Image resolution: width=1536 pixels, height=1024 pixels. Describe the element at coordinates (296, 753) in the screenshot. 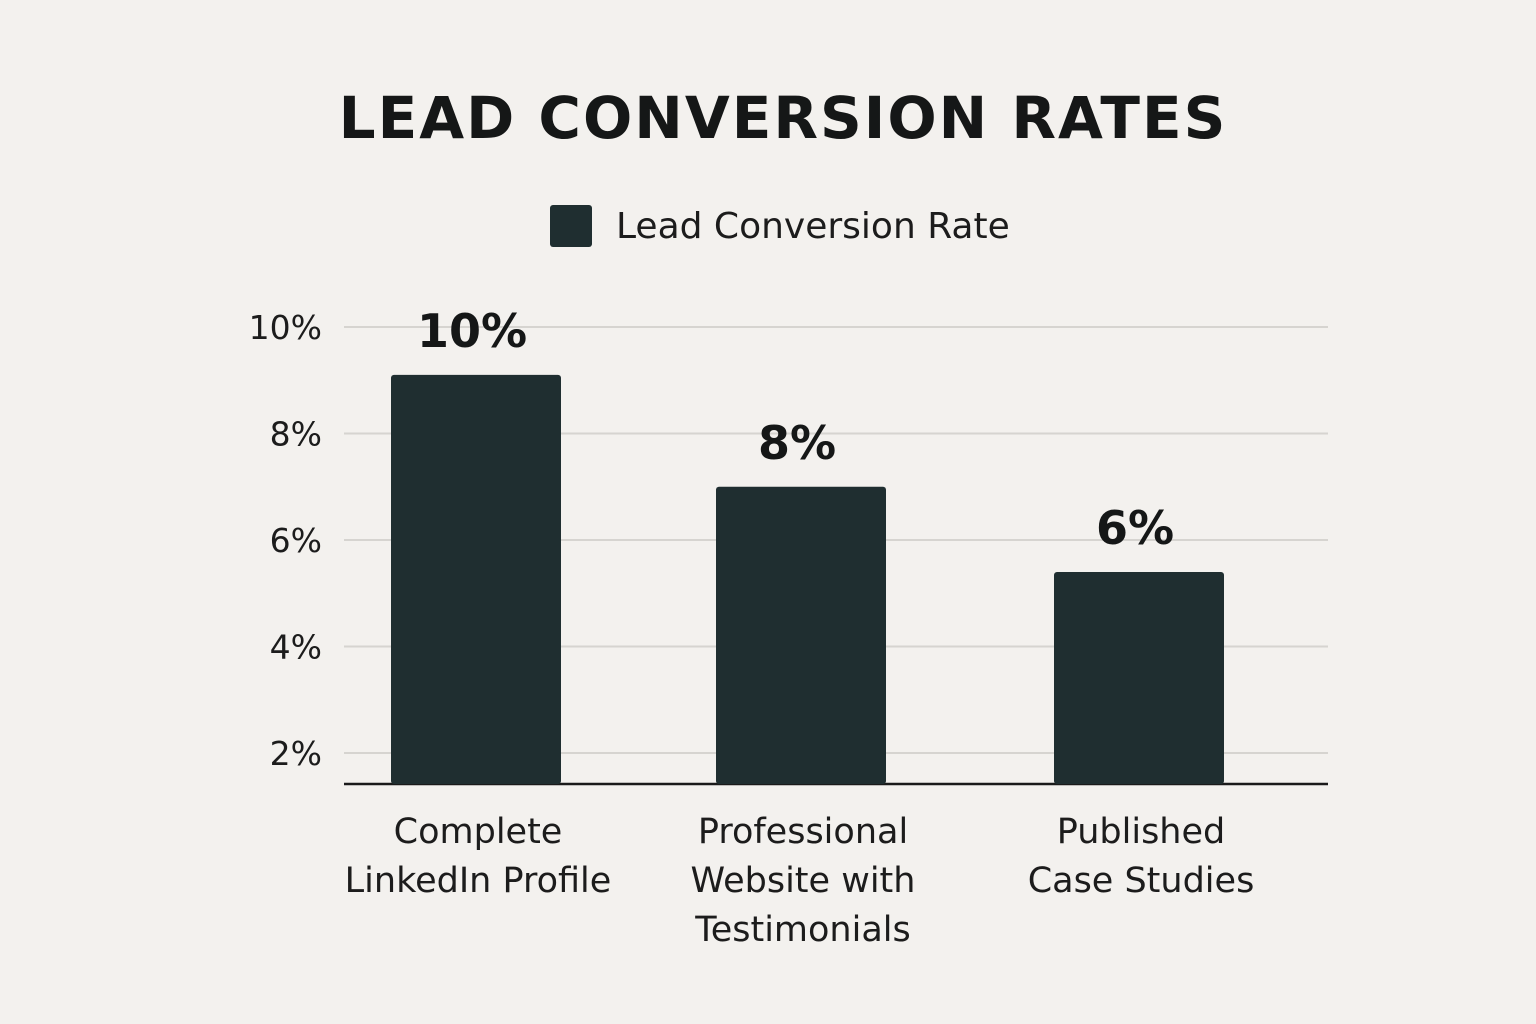

I see `y-tick-label: 2%` at that location.